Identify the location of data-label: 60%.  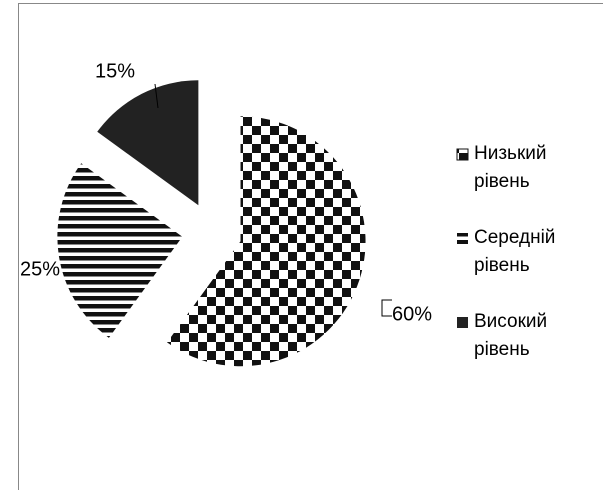
(412, 314).